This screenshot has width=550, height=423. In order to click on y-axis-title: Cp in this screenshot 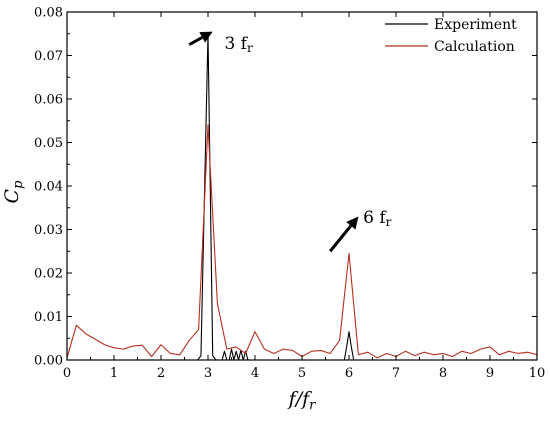, I will do `click(13, 192)`.